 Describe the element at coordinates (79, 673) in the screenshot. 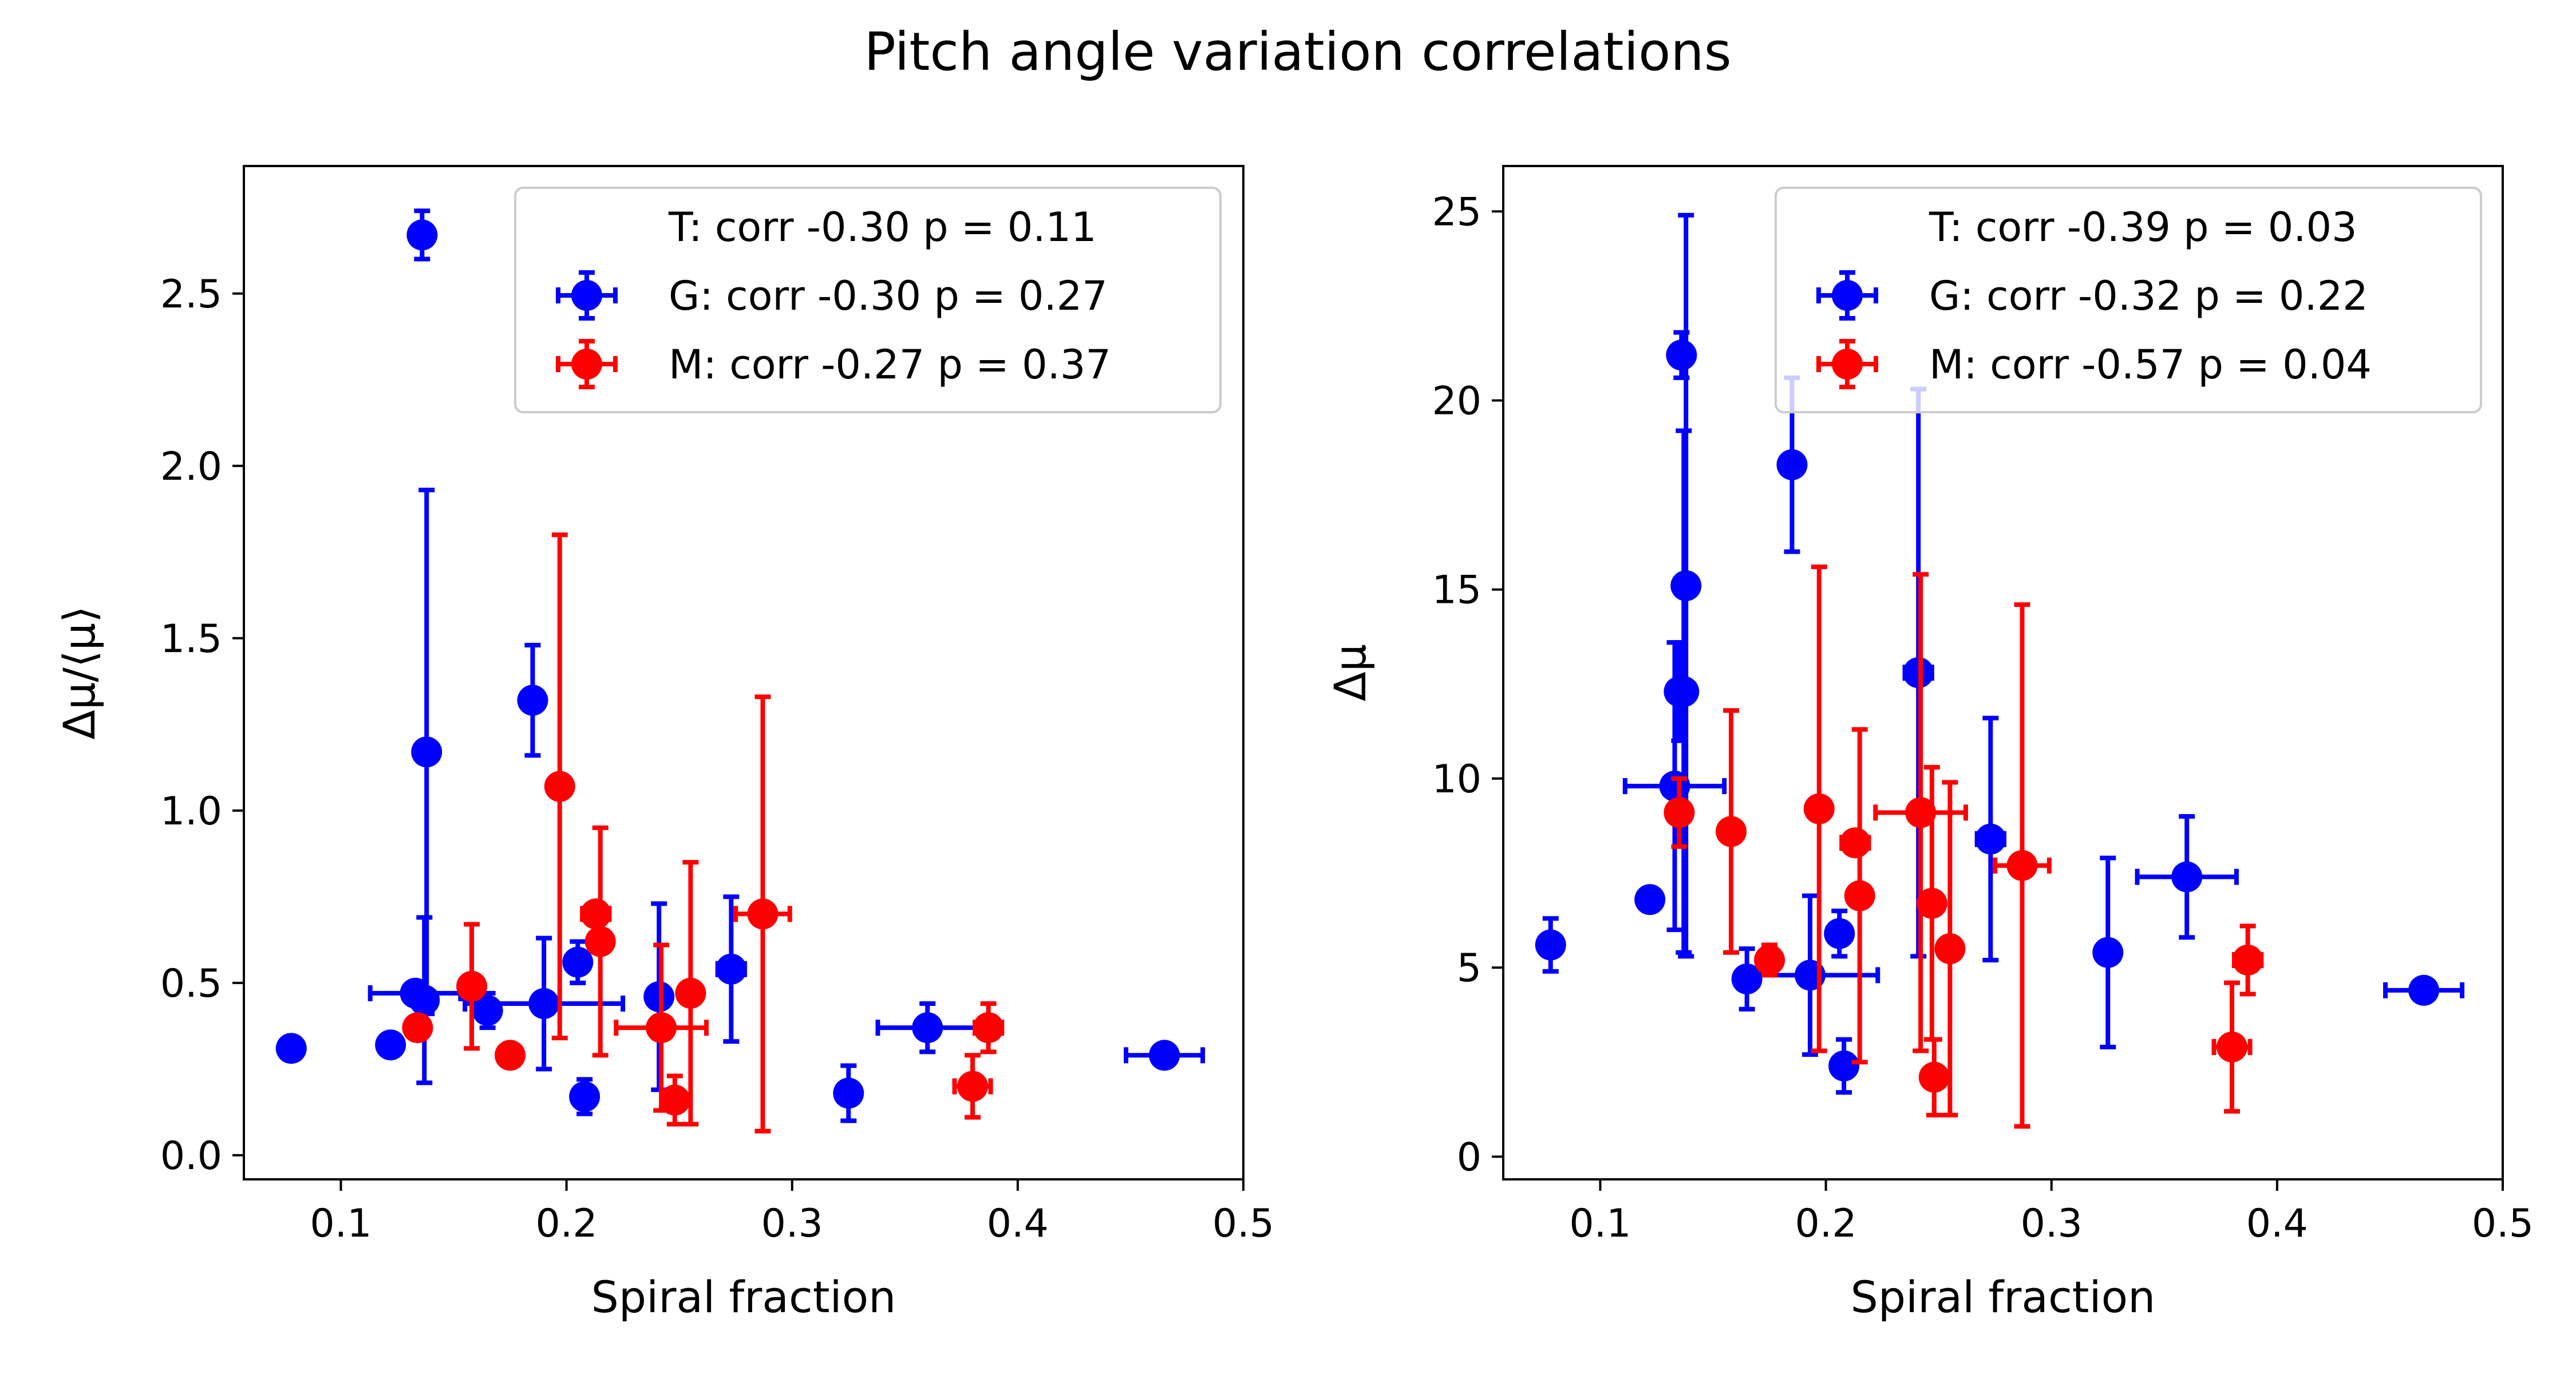

I see `y-axis-label: Δμ/⟨μ⟩` at that location.